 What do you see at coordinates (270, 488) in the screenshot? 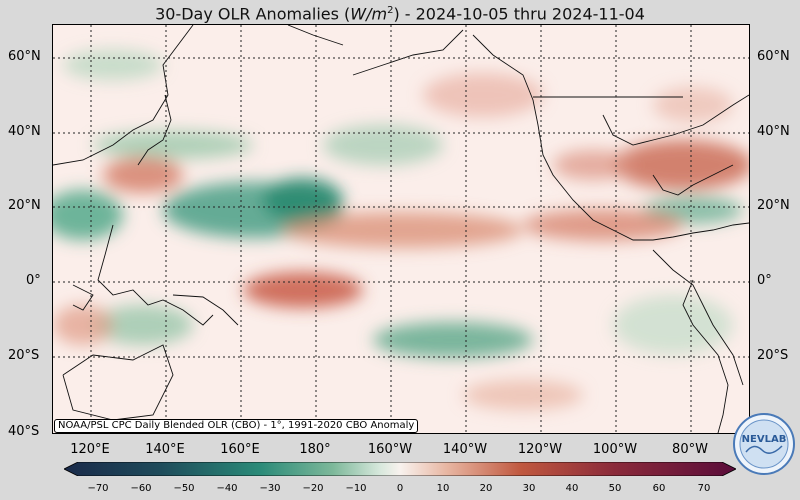
I see `colorbar-tick: −30` at bounding box center [270, 488].